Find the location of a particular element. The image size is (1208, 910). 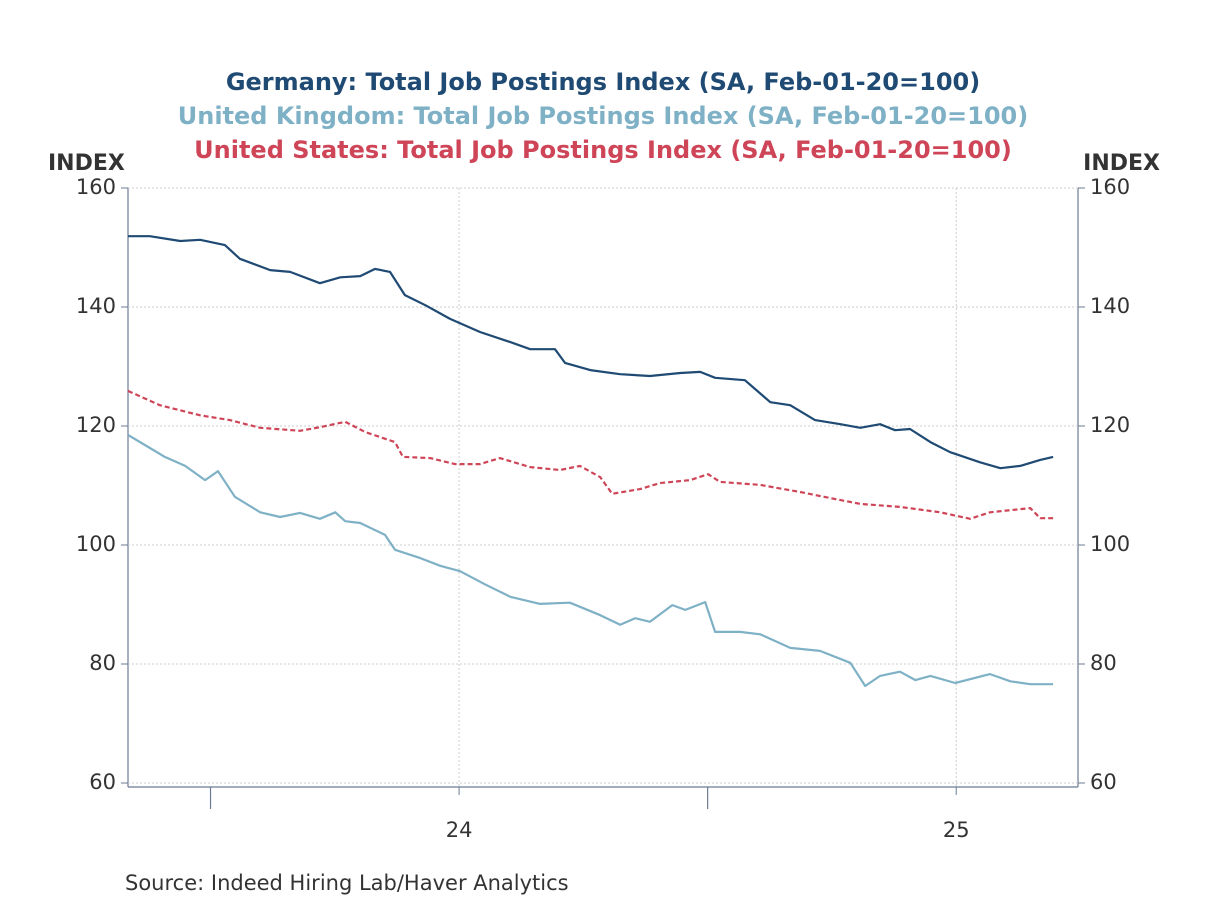

y2-tick-label: 120 is located at coordinates (1110, 425).